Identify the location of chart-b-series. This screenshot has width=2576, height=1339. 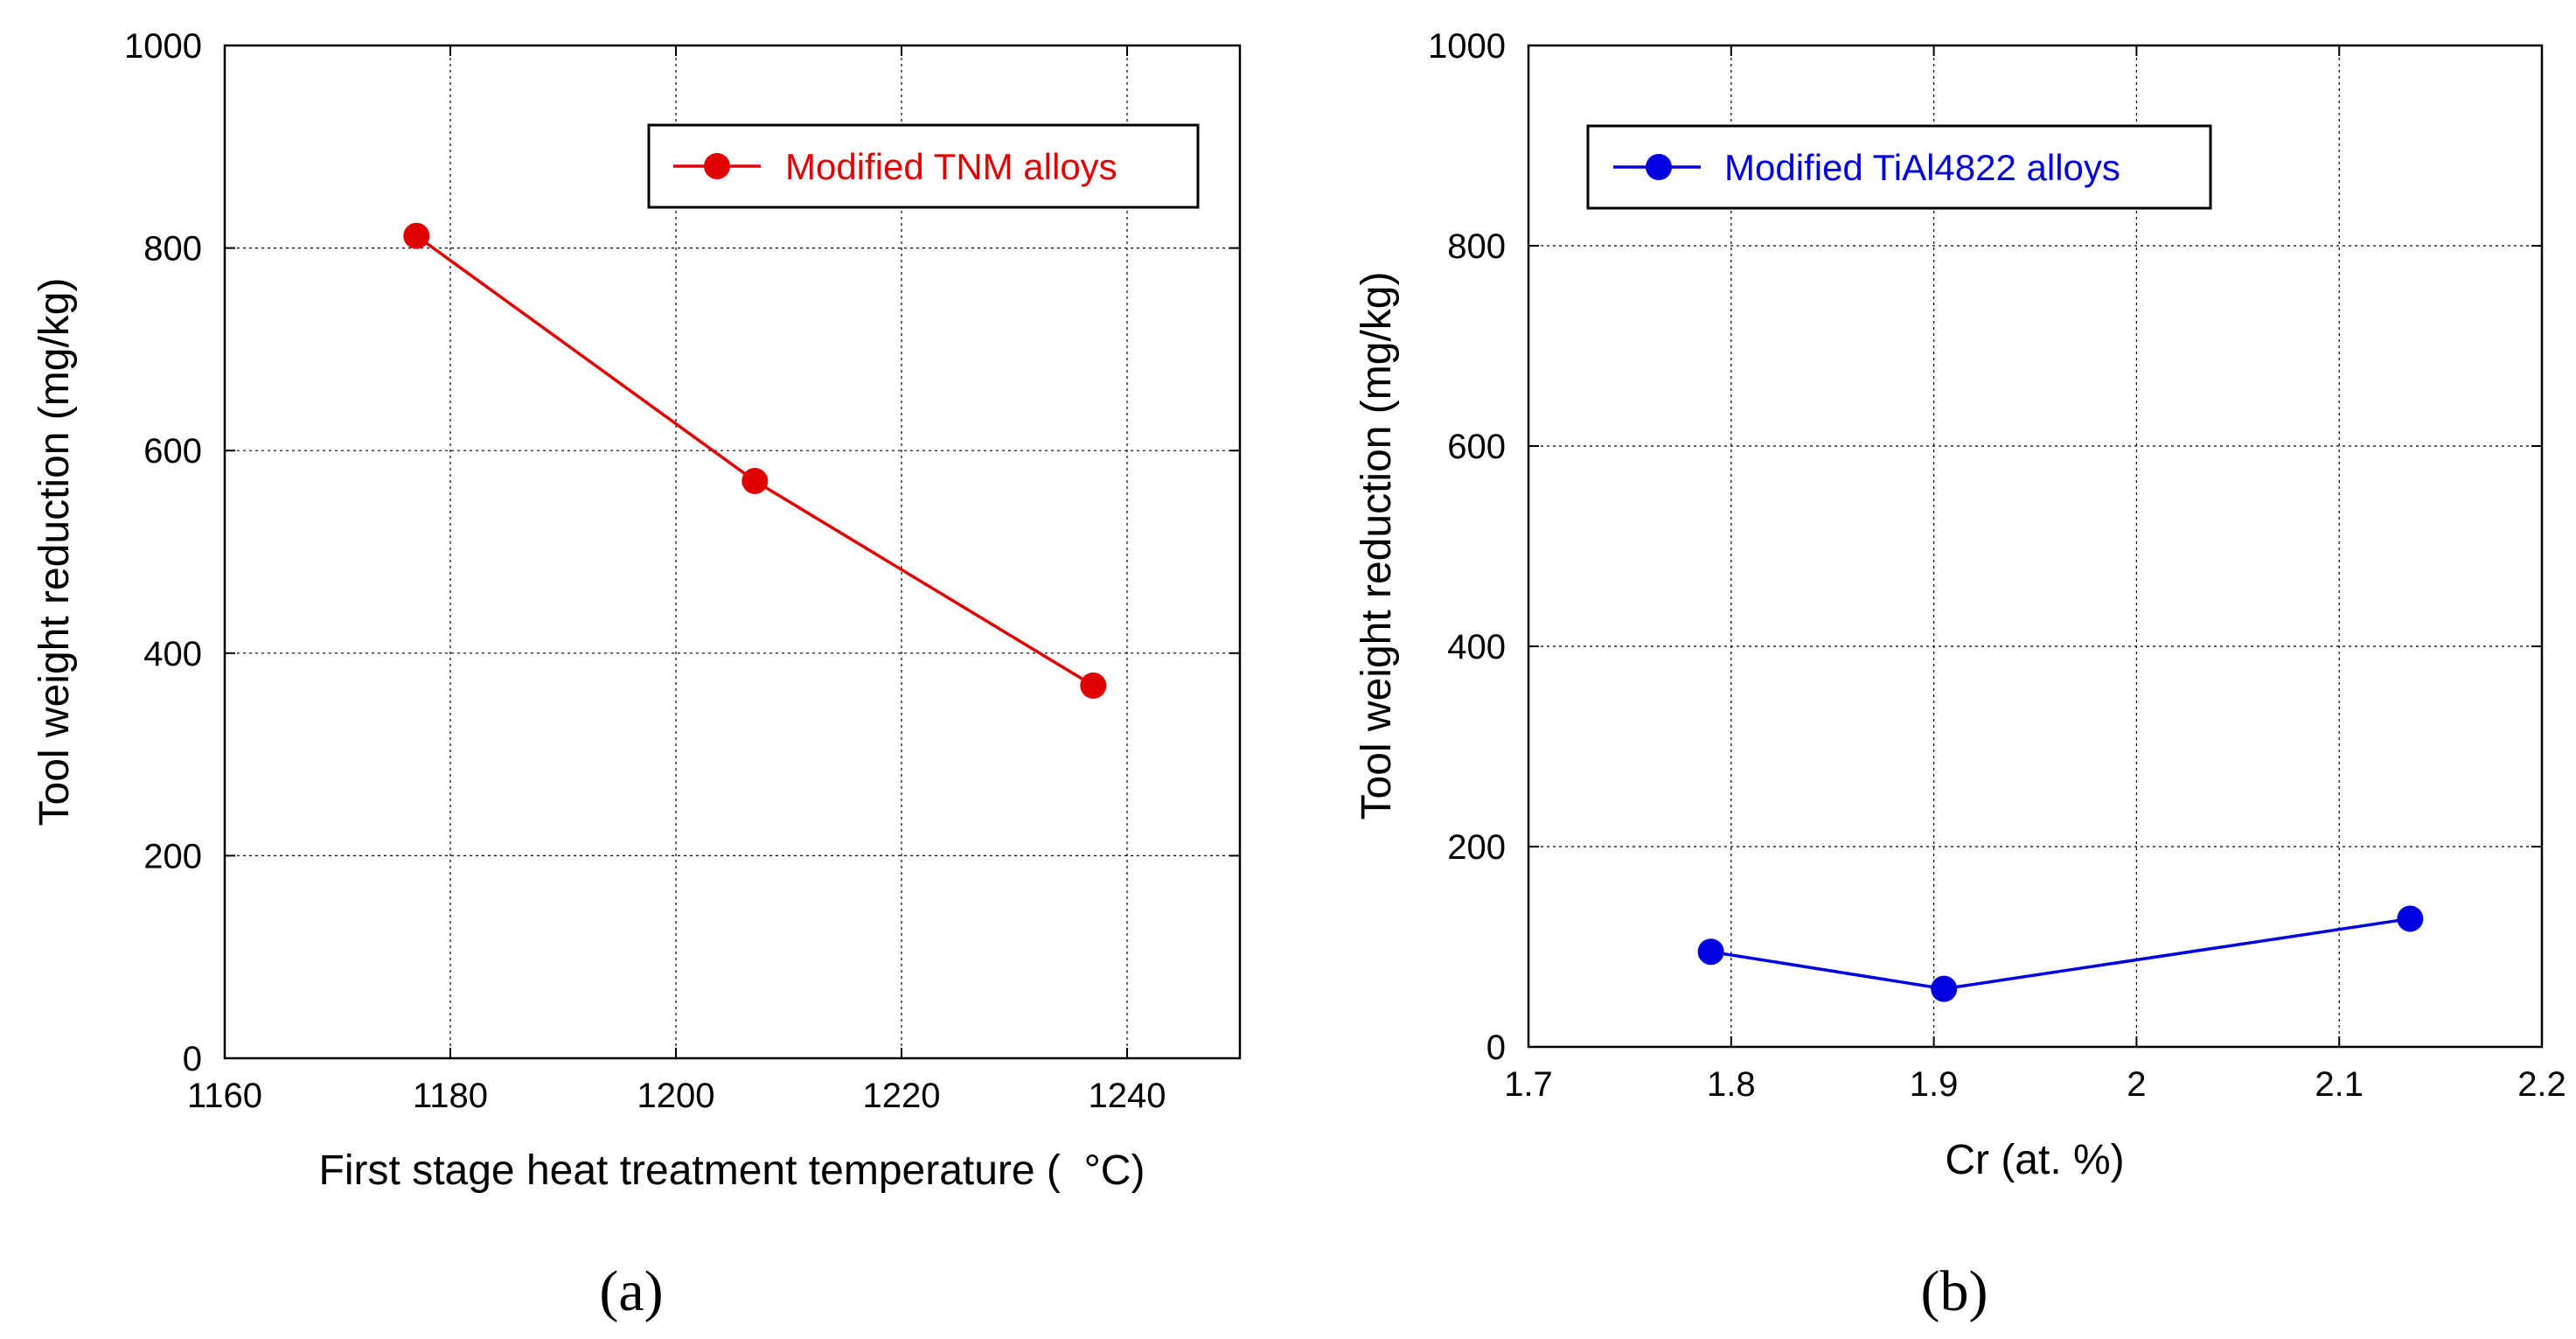
(2060, 954).